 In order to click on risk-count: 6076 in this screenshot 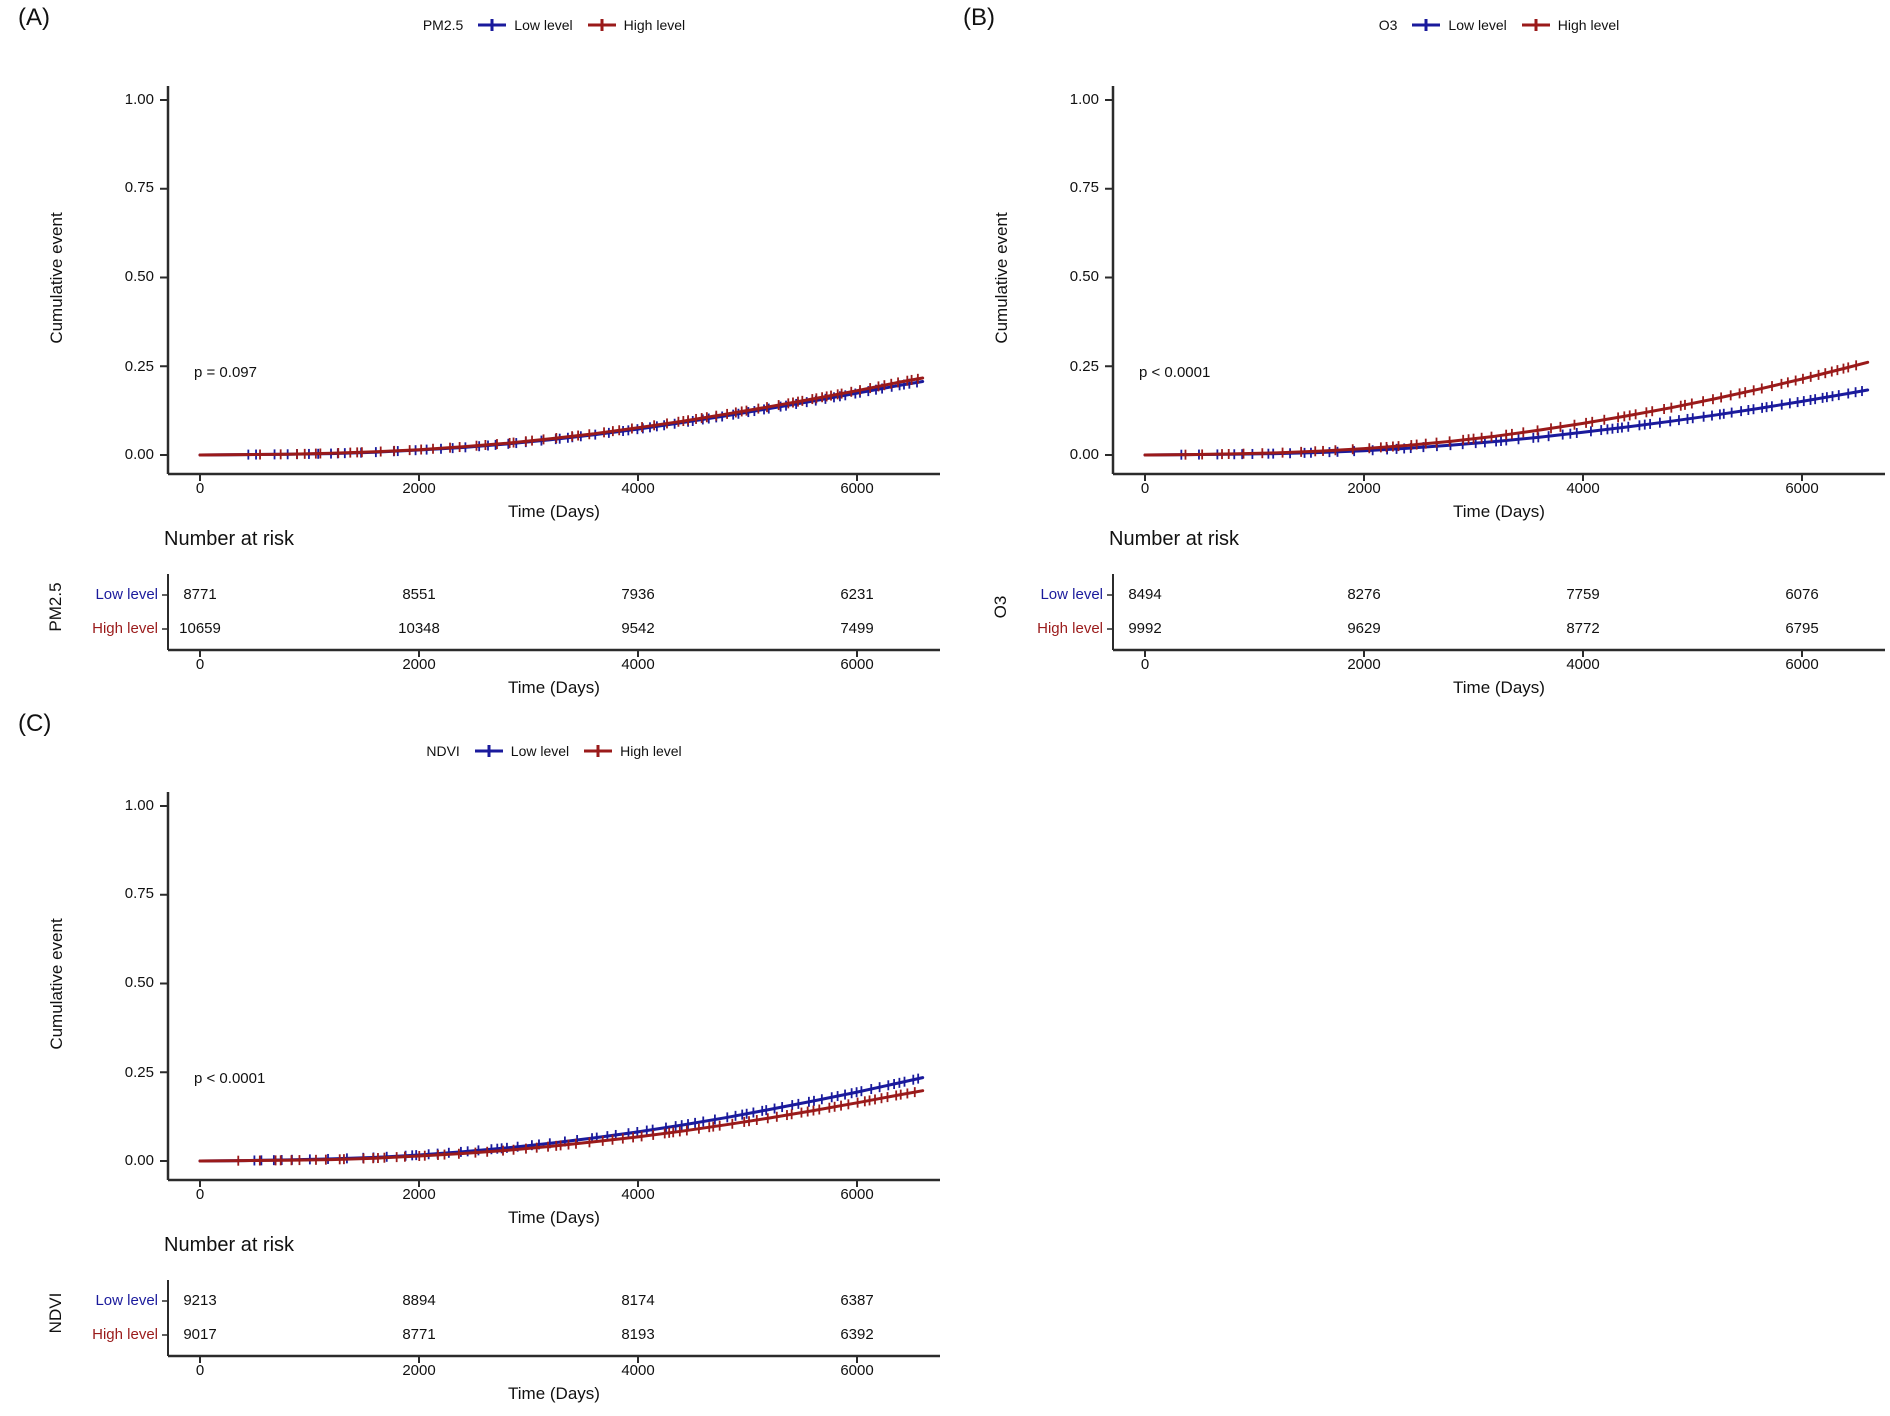, I will do `click(1802, 594)`.